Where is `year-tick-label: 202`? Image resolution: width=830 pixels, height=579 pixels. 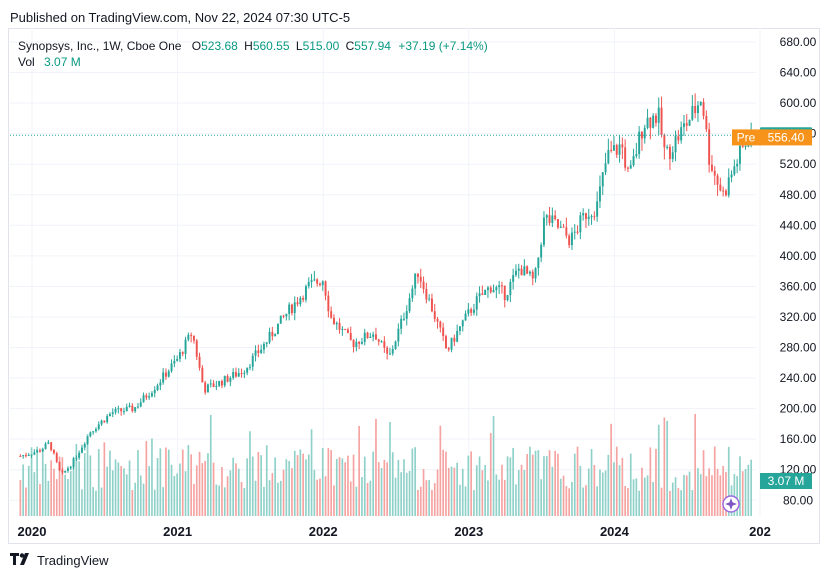
year-tick-label: 202 is located at coordinates (760, 531).